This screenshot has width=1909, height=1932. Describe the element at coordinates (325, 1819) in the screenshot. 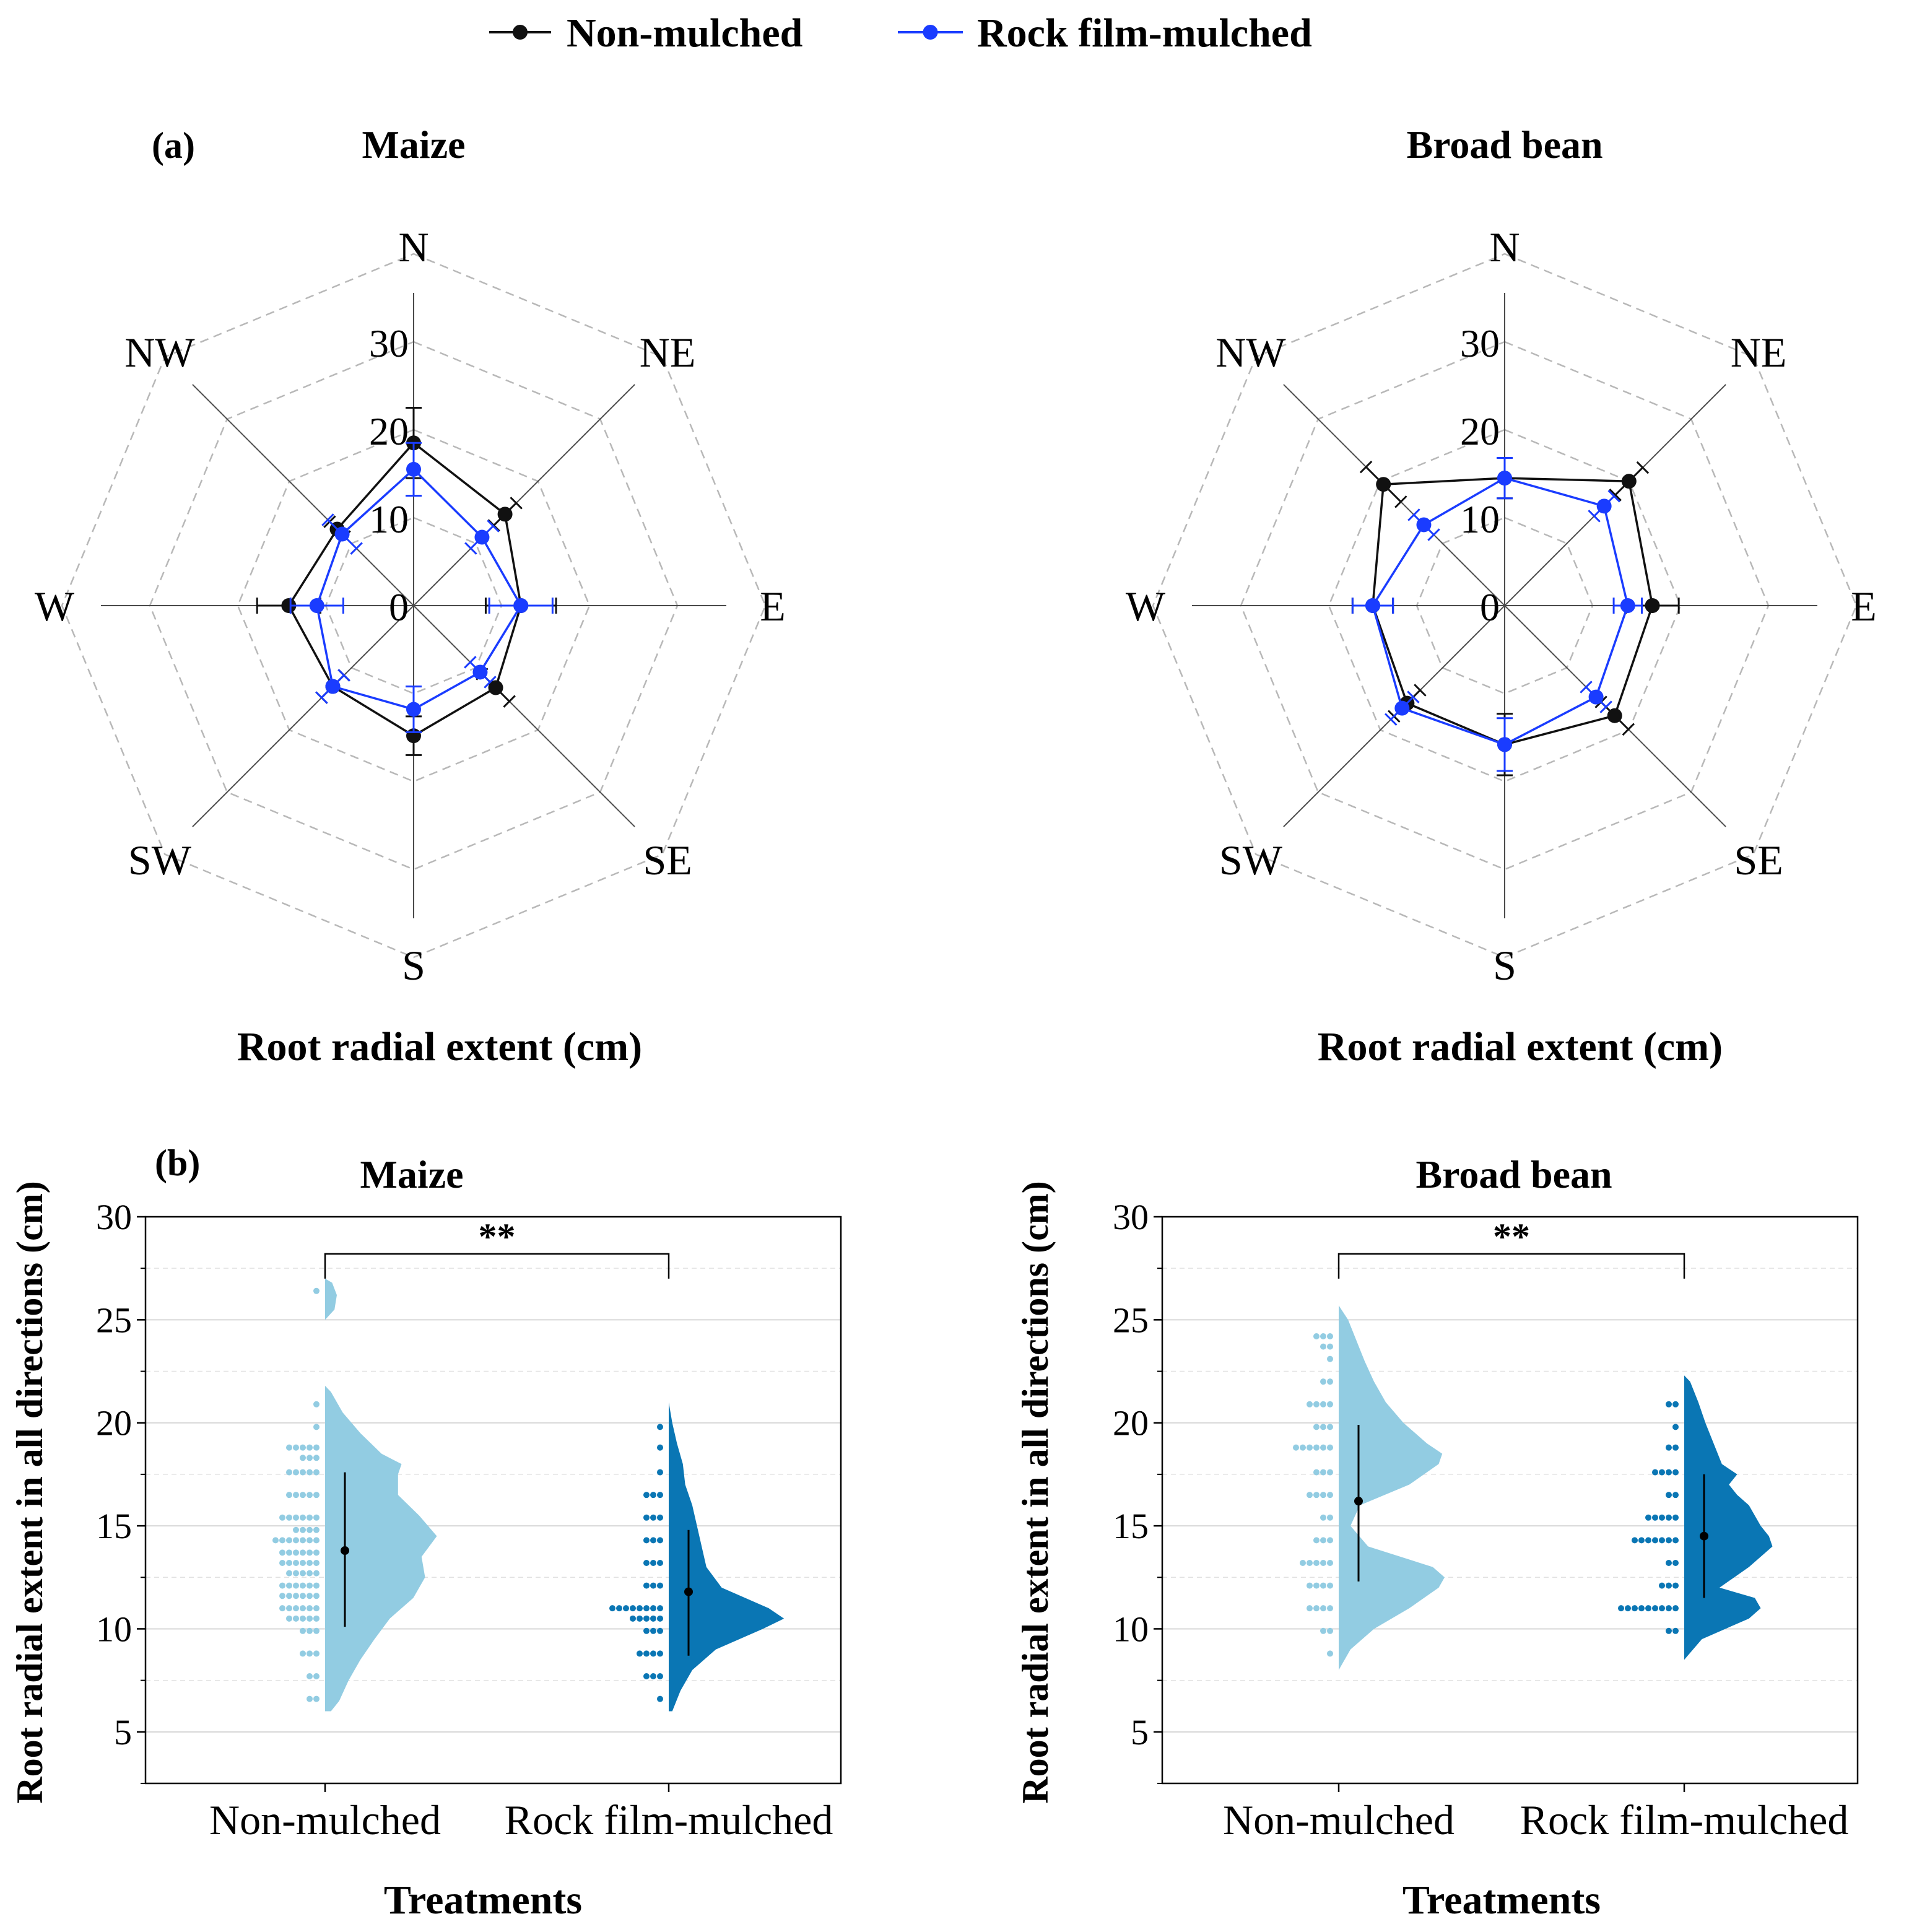

I see `x-tick-label-0: Non-mulched` at that location.